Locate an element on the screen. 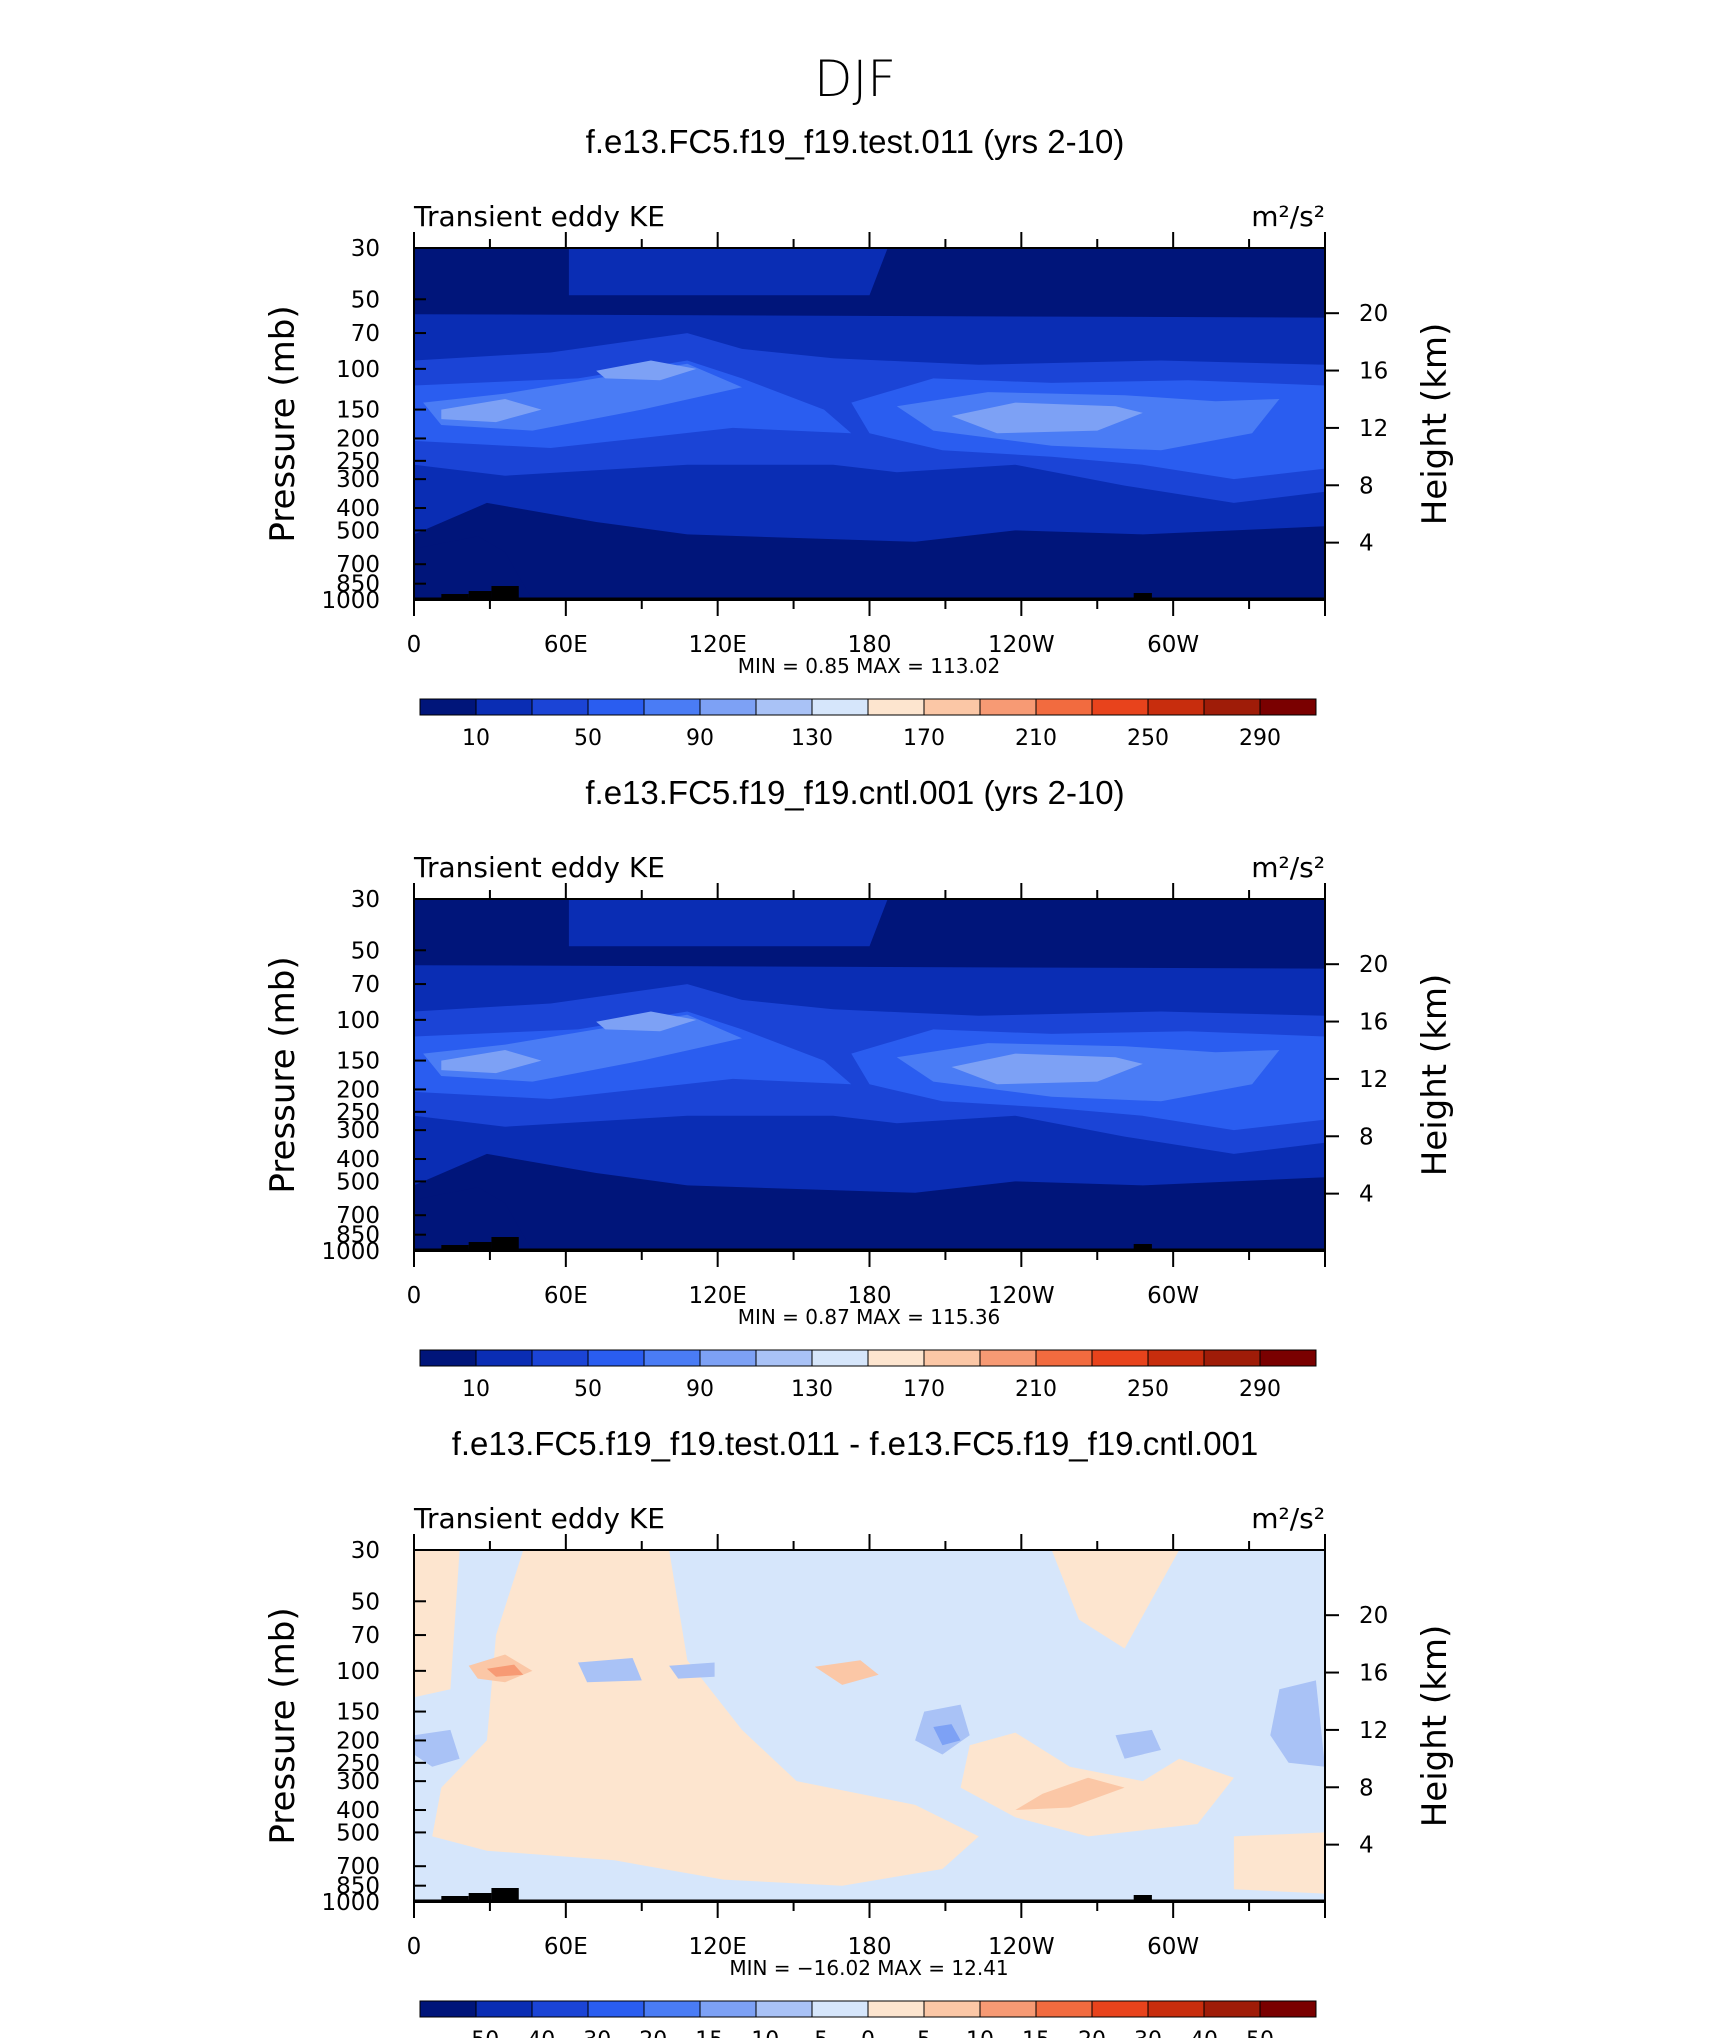 The height and width of the screenshot is (2038, 1710). y2-axis-label: Height (km) is located at coordinates (1435, 1075).